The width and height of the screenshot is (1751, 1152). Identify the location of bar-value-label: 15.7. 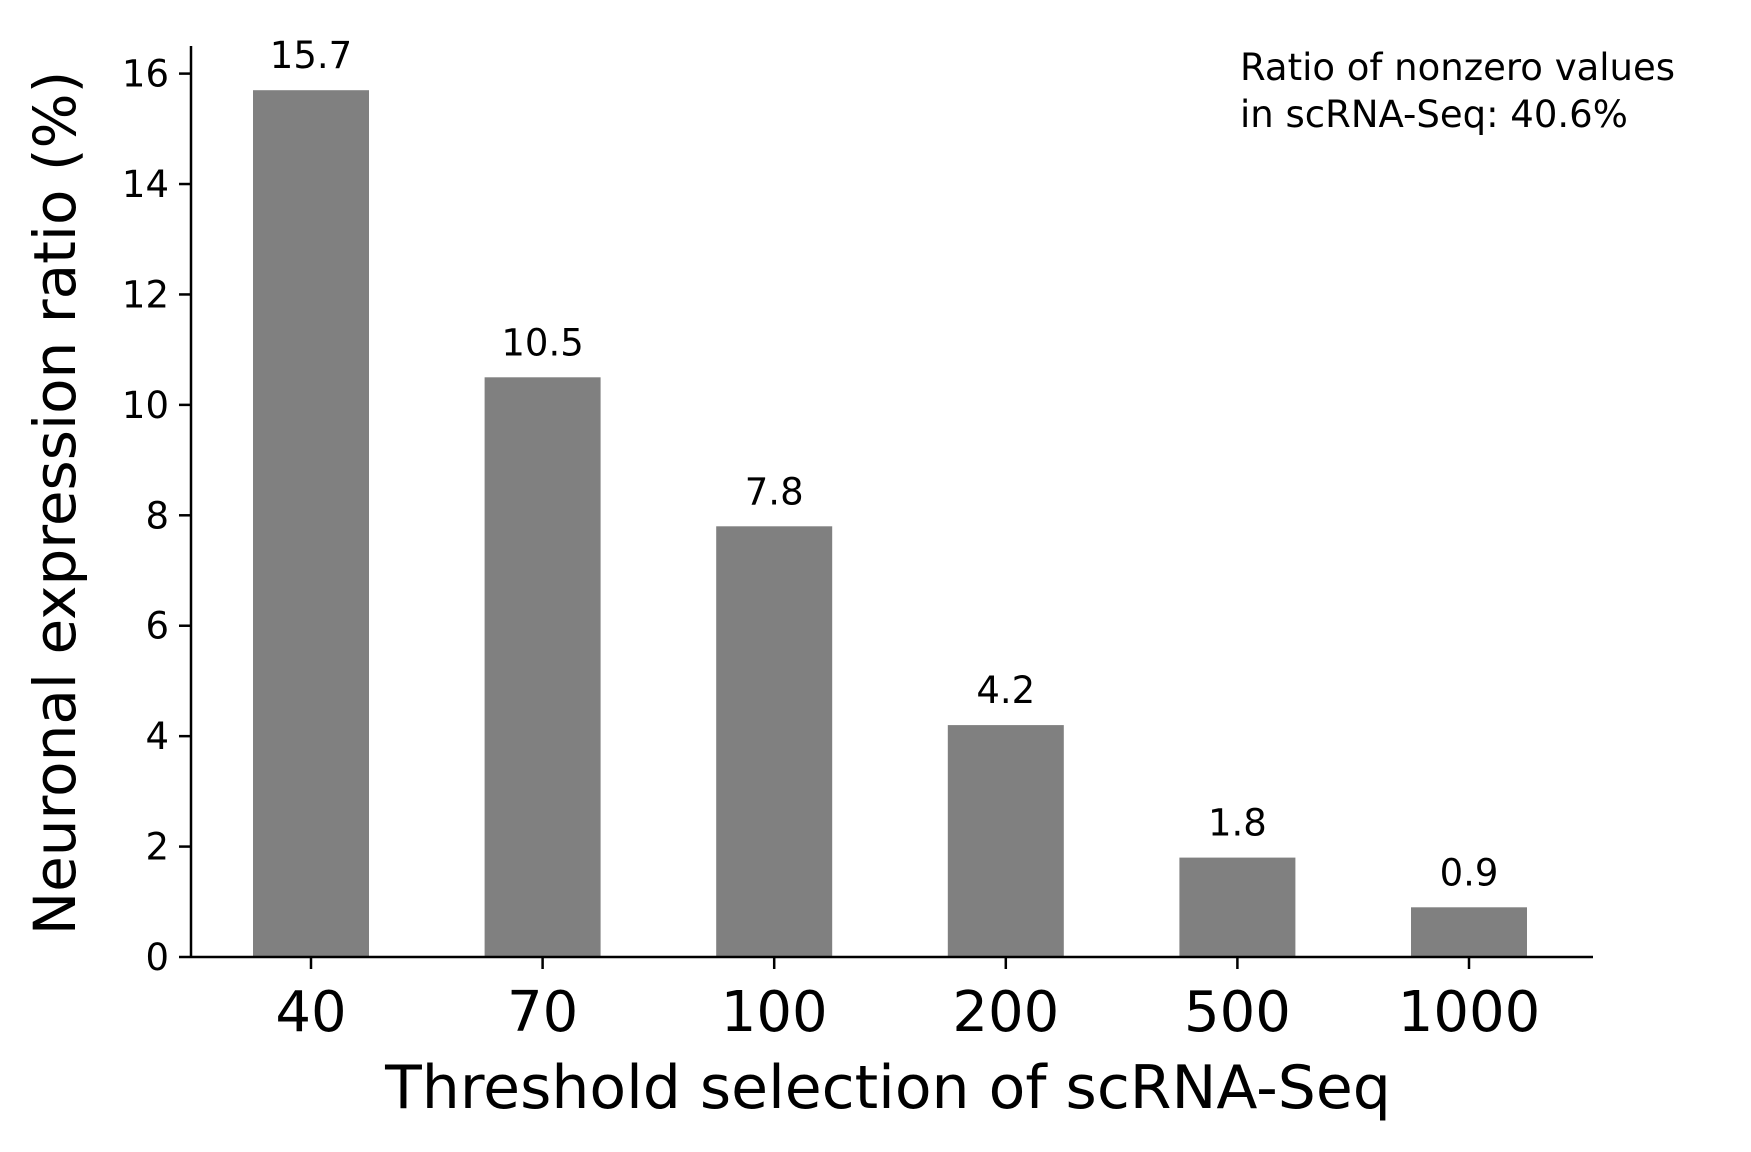
(311, 55).